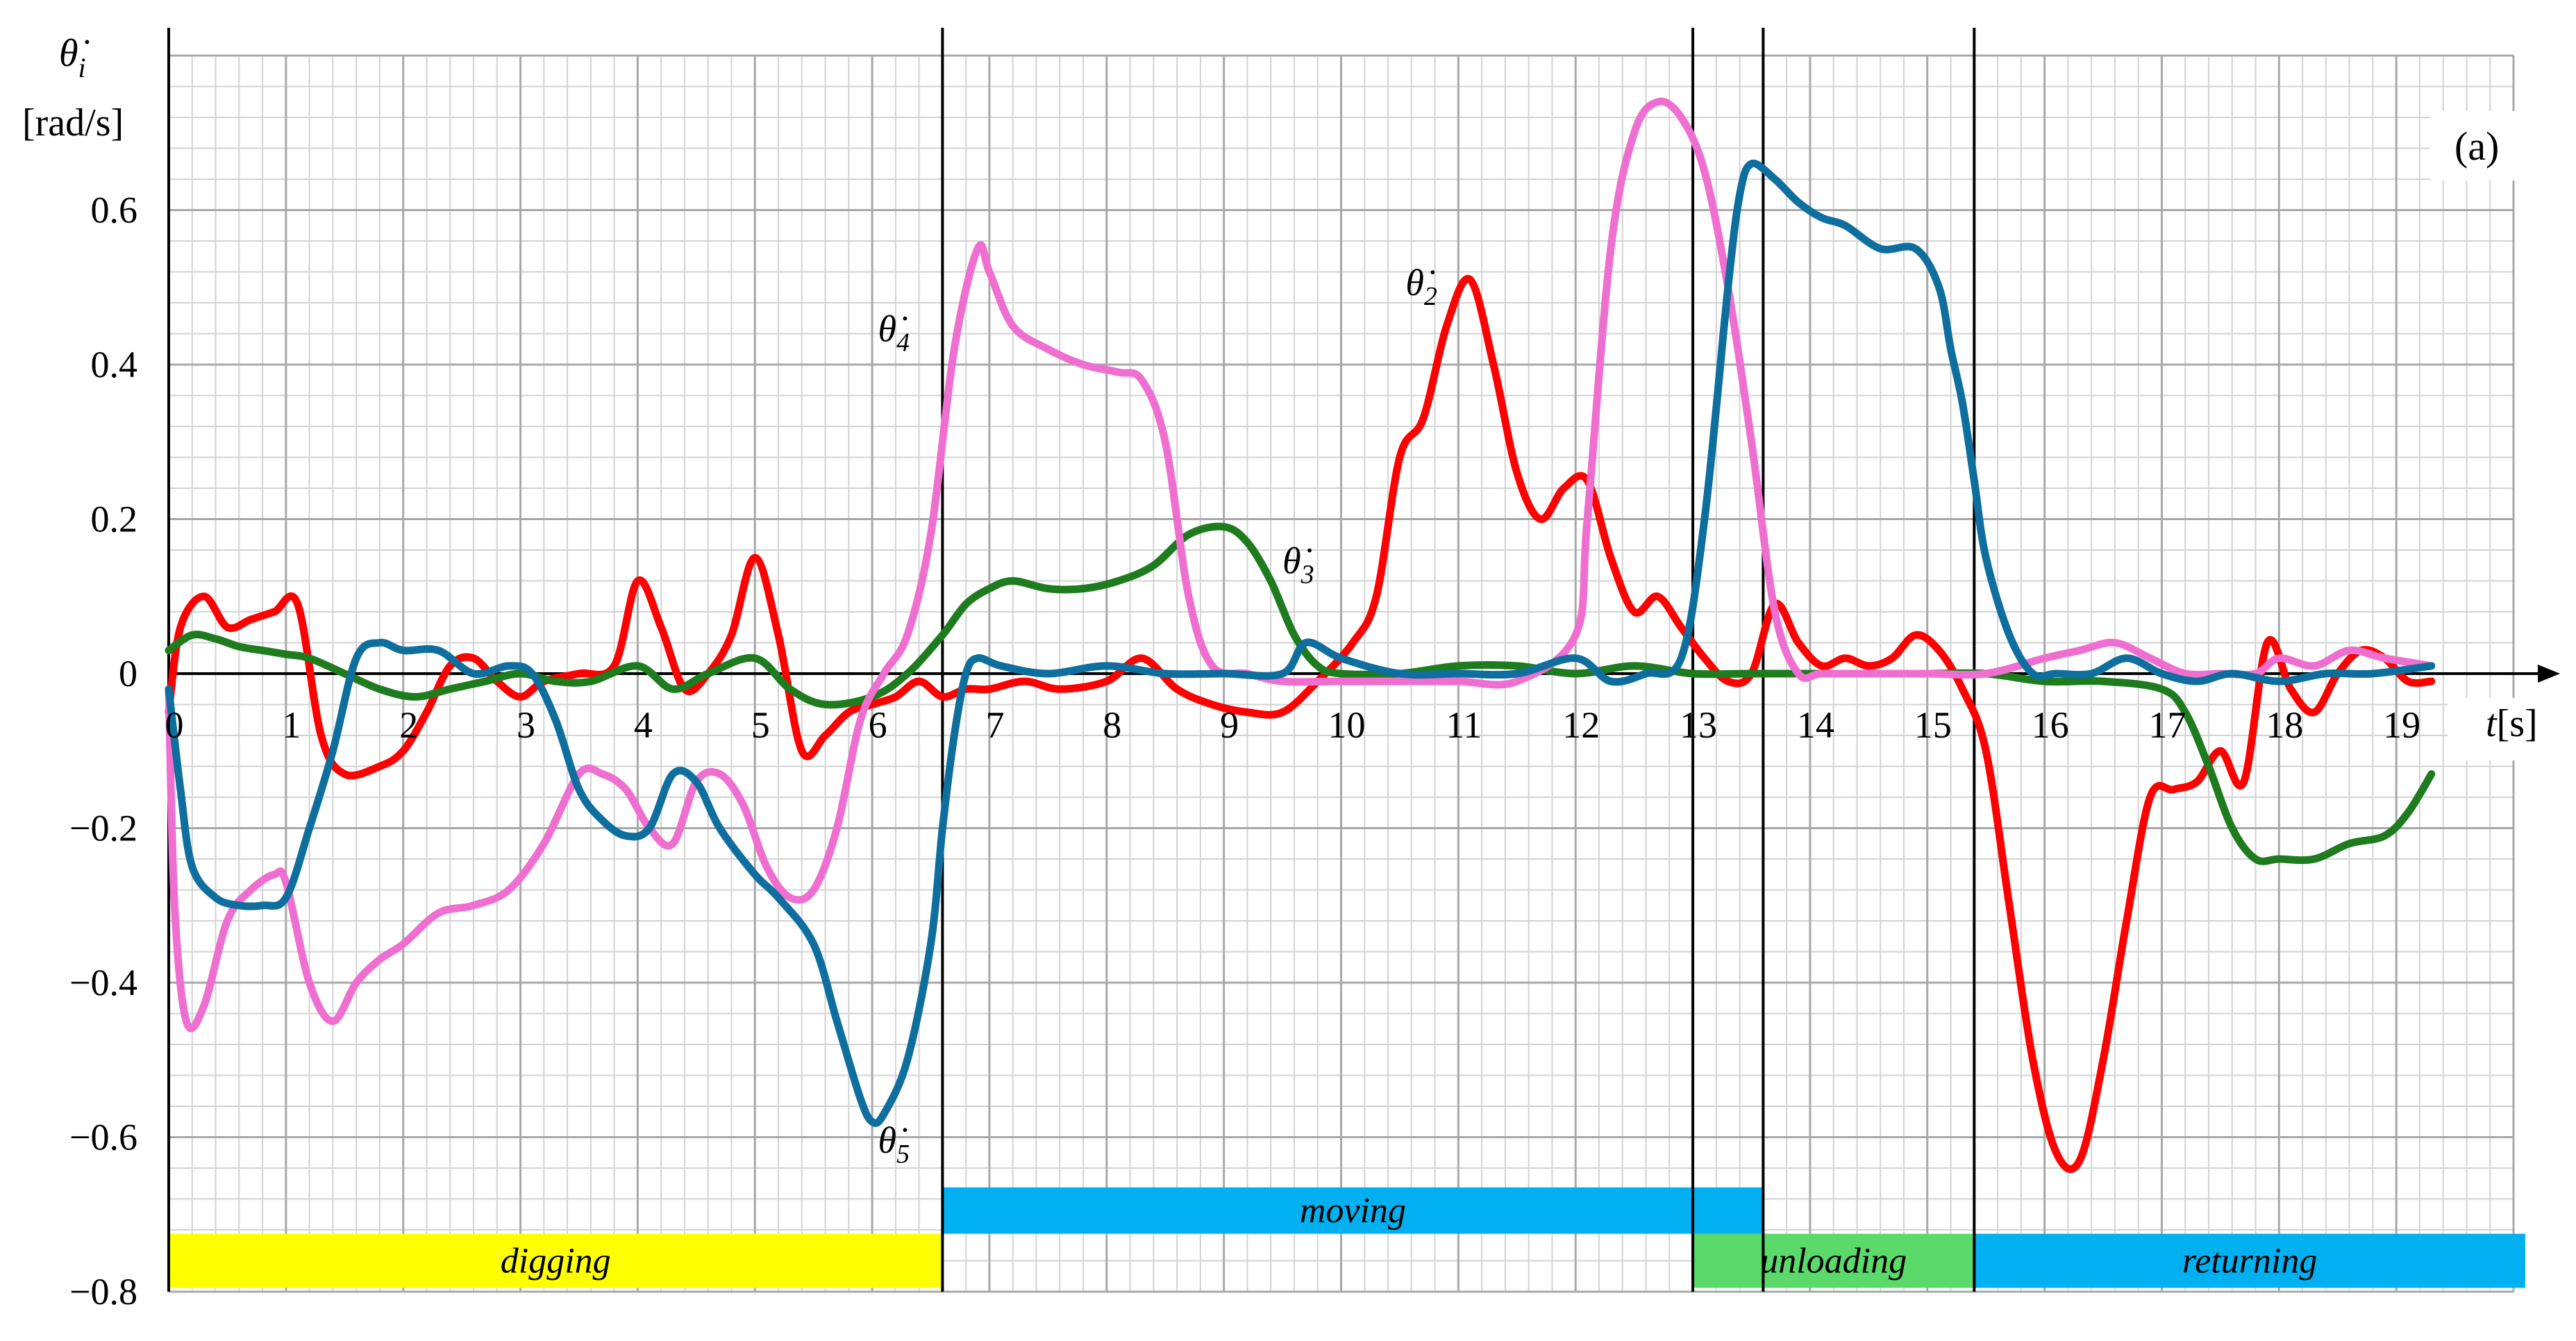 Image resolution: width=2576 pixels, height=1341 pixels. What do you see at coordinates (1815, 725) in the screenshot?
I see `x-tick-label: 14` at bounding box center [1815, 725].